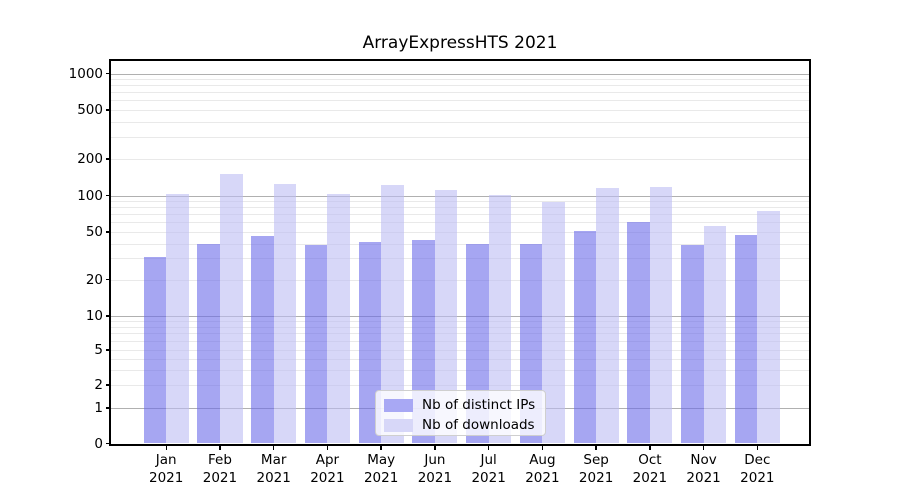 The image size is (900, 500). What do you see at coordinates (446, 317) in the screenshot?
I see `bar-downloads-jun` at bounding box center [446, 317].